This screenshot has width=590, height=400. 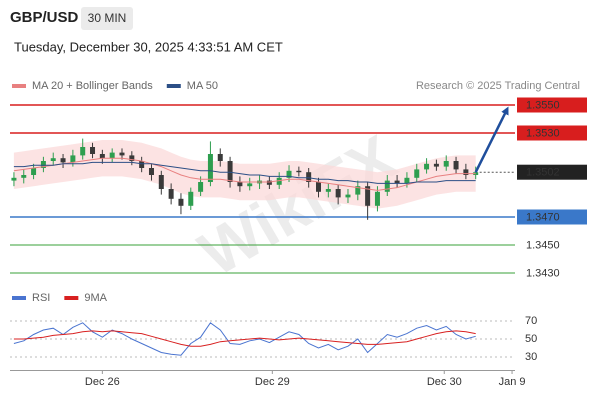 What do you see at coordinates (543, 273) in the screenshot?
I see `level-label: 1.3430` at bounding box center [543, 273].